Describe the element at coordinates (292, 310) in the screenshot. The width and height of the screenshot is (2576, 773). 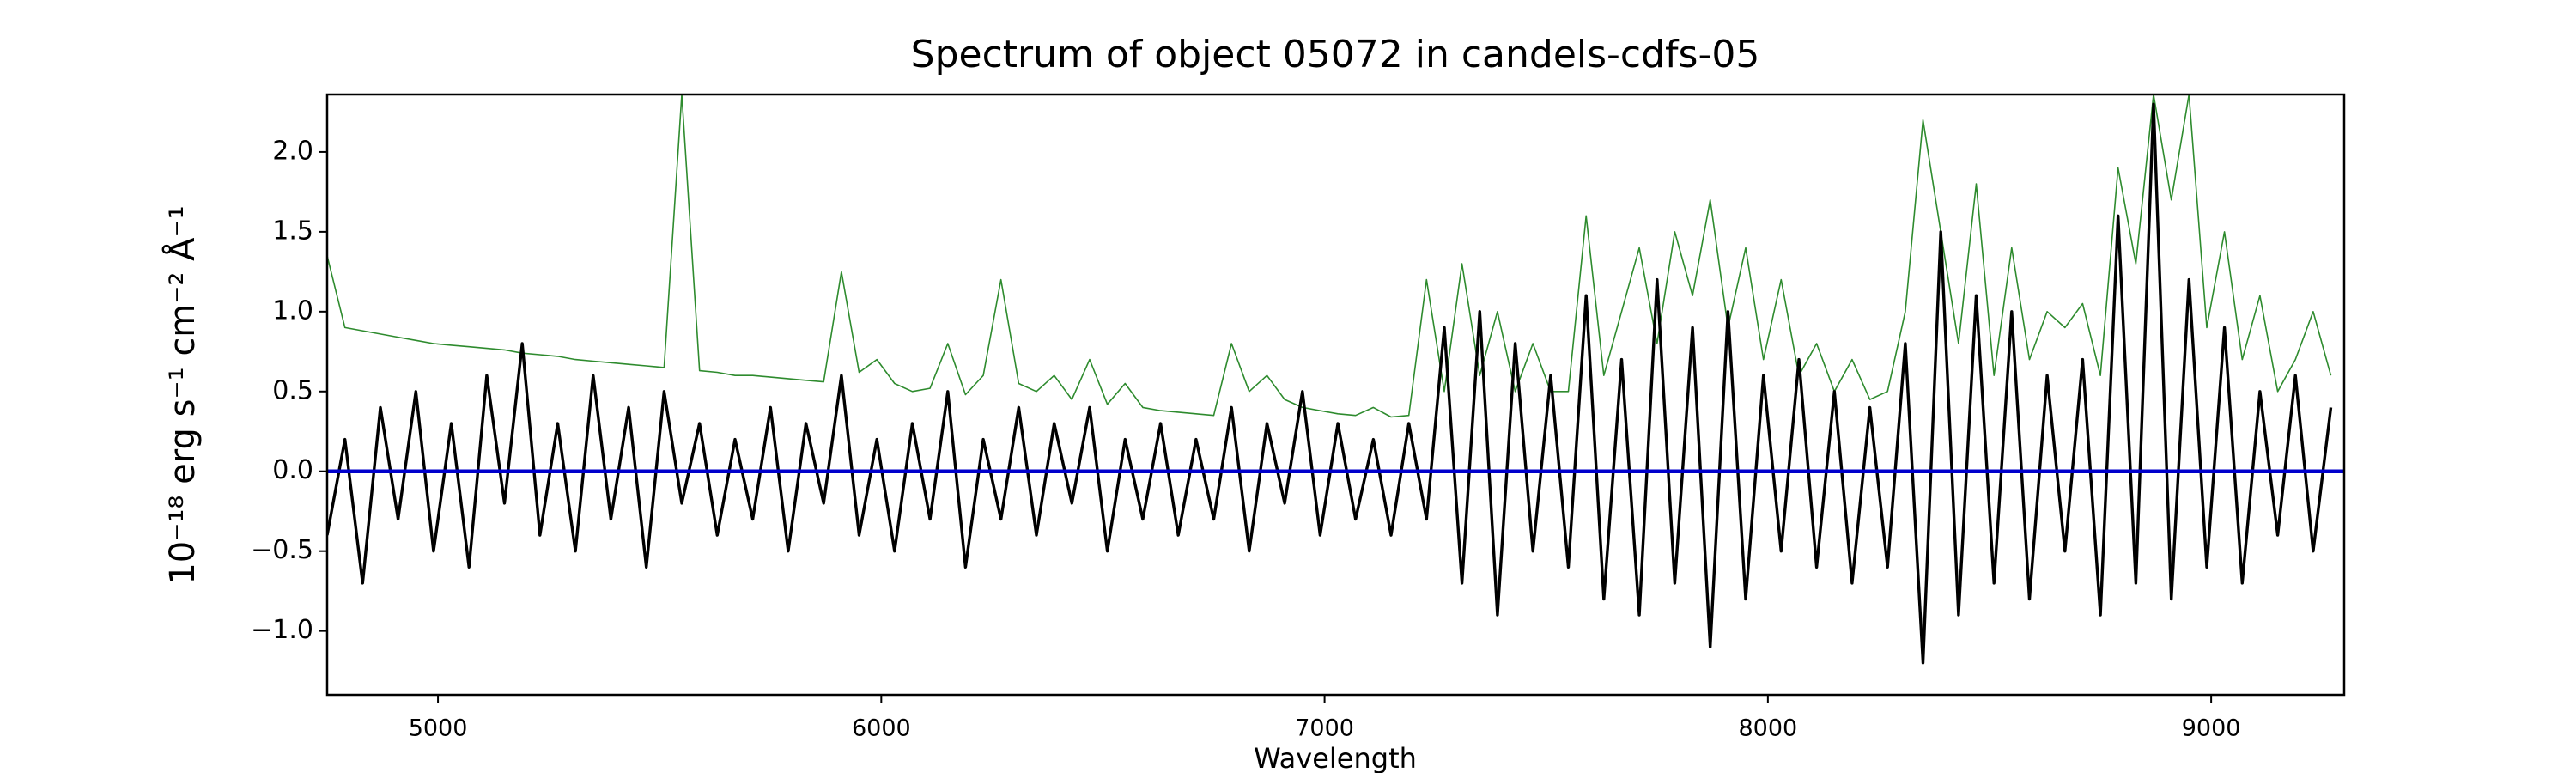
I see `y-tick-label: 1.0` at that location.